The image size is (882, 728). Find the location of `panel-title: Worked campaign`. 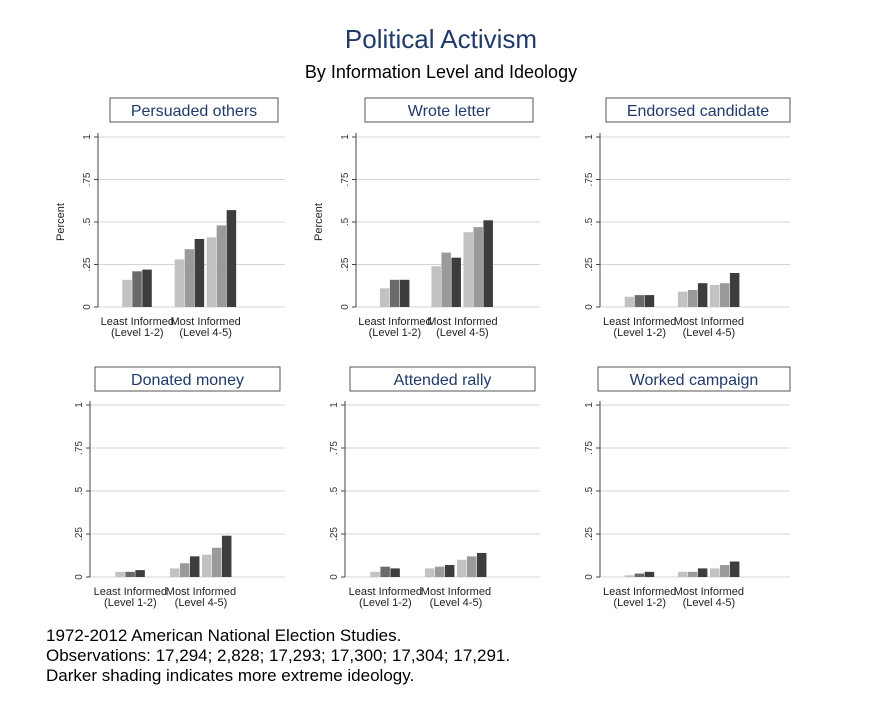

panel-title: Worked campaign is located at coordinates (694, 380).